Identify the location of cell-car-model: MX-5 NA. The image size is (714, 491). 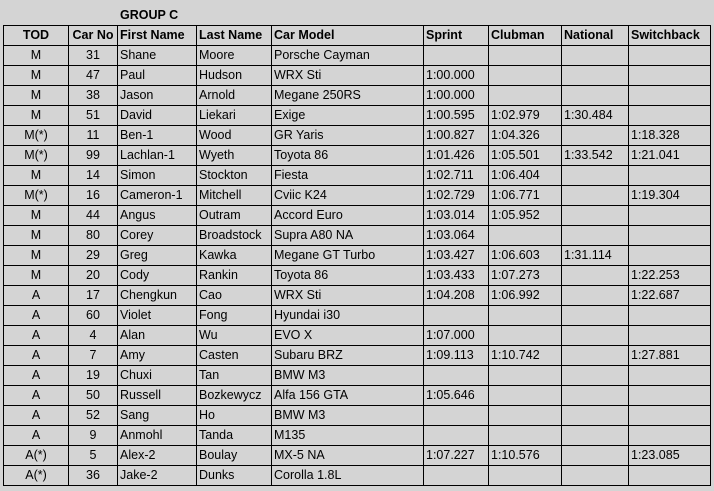
(347, 455).